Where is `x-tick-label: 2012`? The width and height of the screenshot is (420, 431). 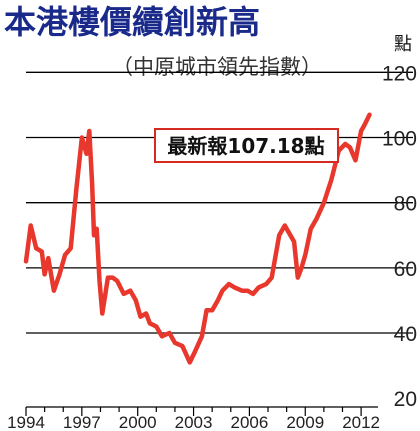
x-tick-label: 2012 is located at coordinates (361, 422).